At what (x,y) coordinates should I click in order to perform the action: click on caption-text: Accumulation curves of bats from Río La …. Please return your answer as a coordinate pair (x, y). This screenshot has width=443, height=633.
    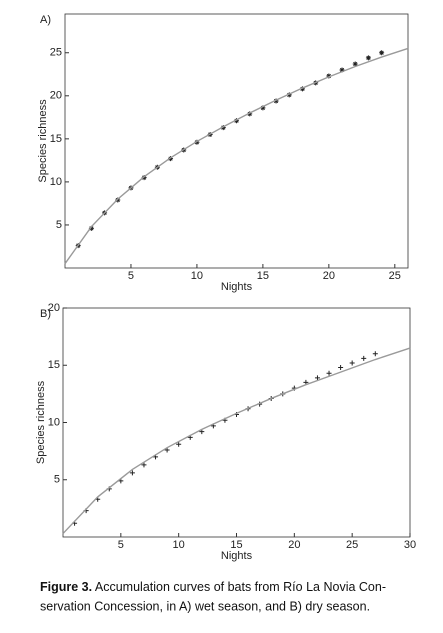
    Looking at the image, I should click on (240, 587).